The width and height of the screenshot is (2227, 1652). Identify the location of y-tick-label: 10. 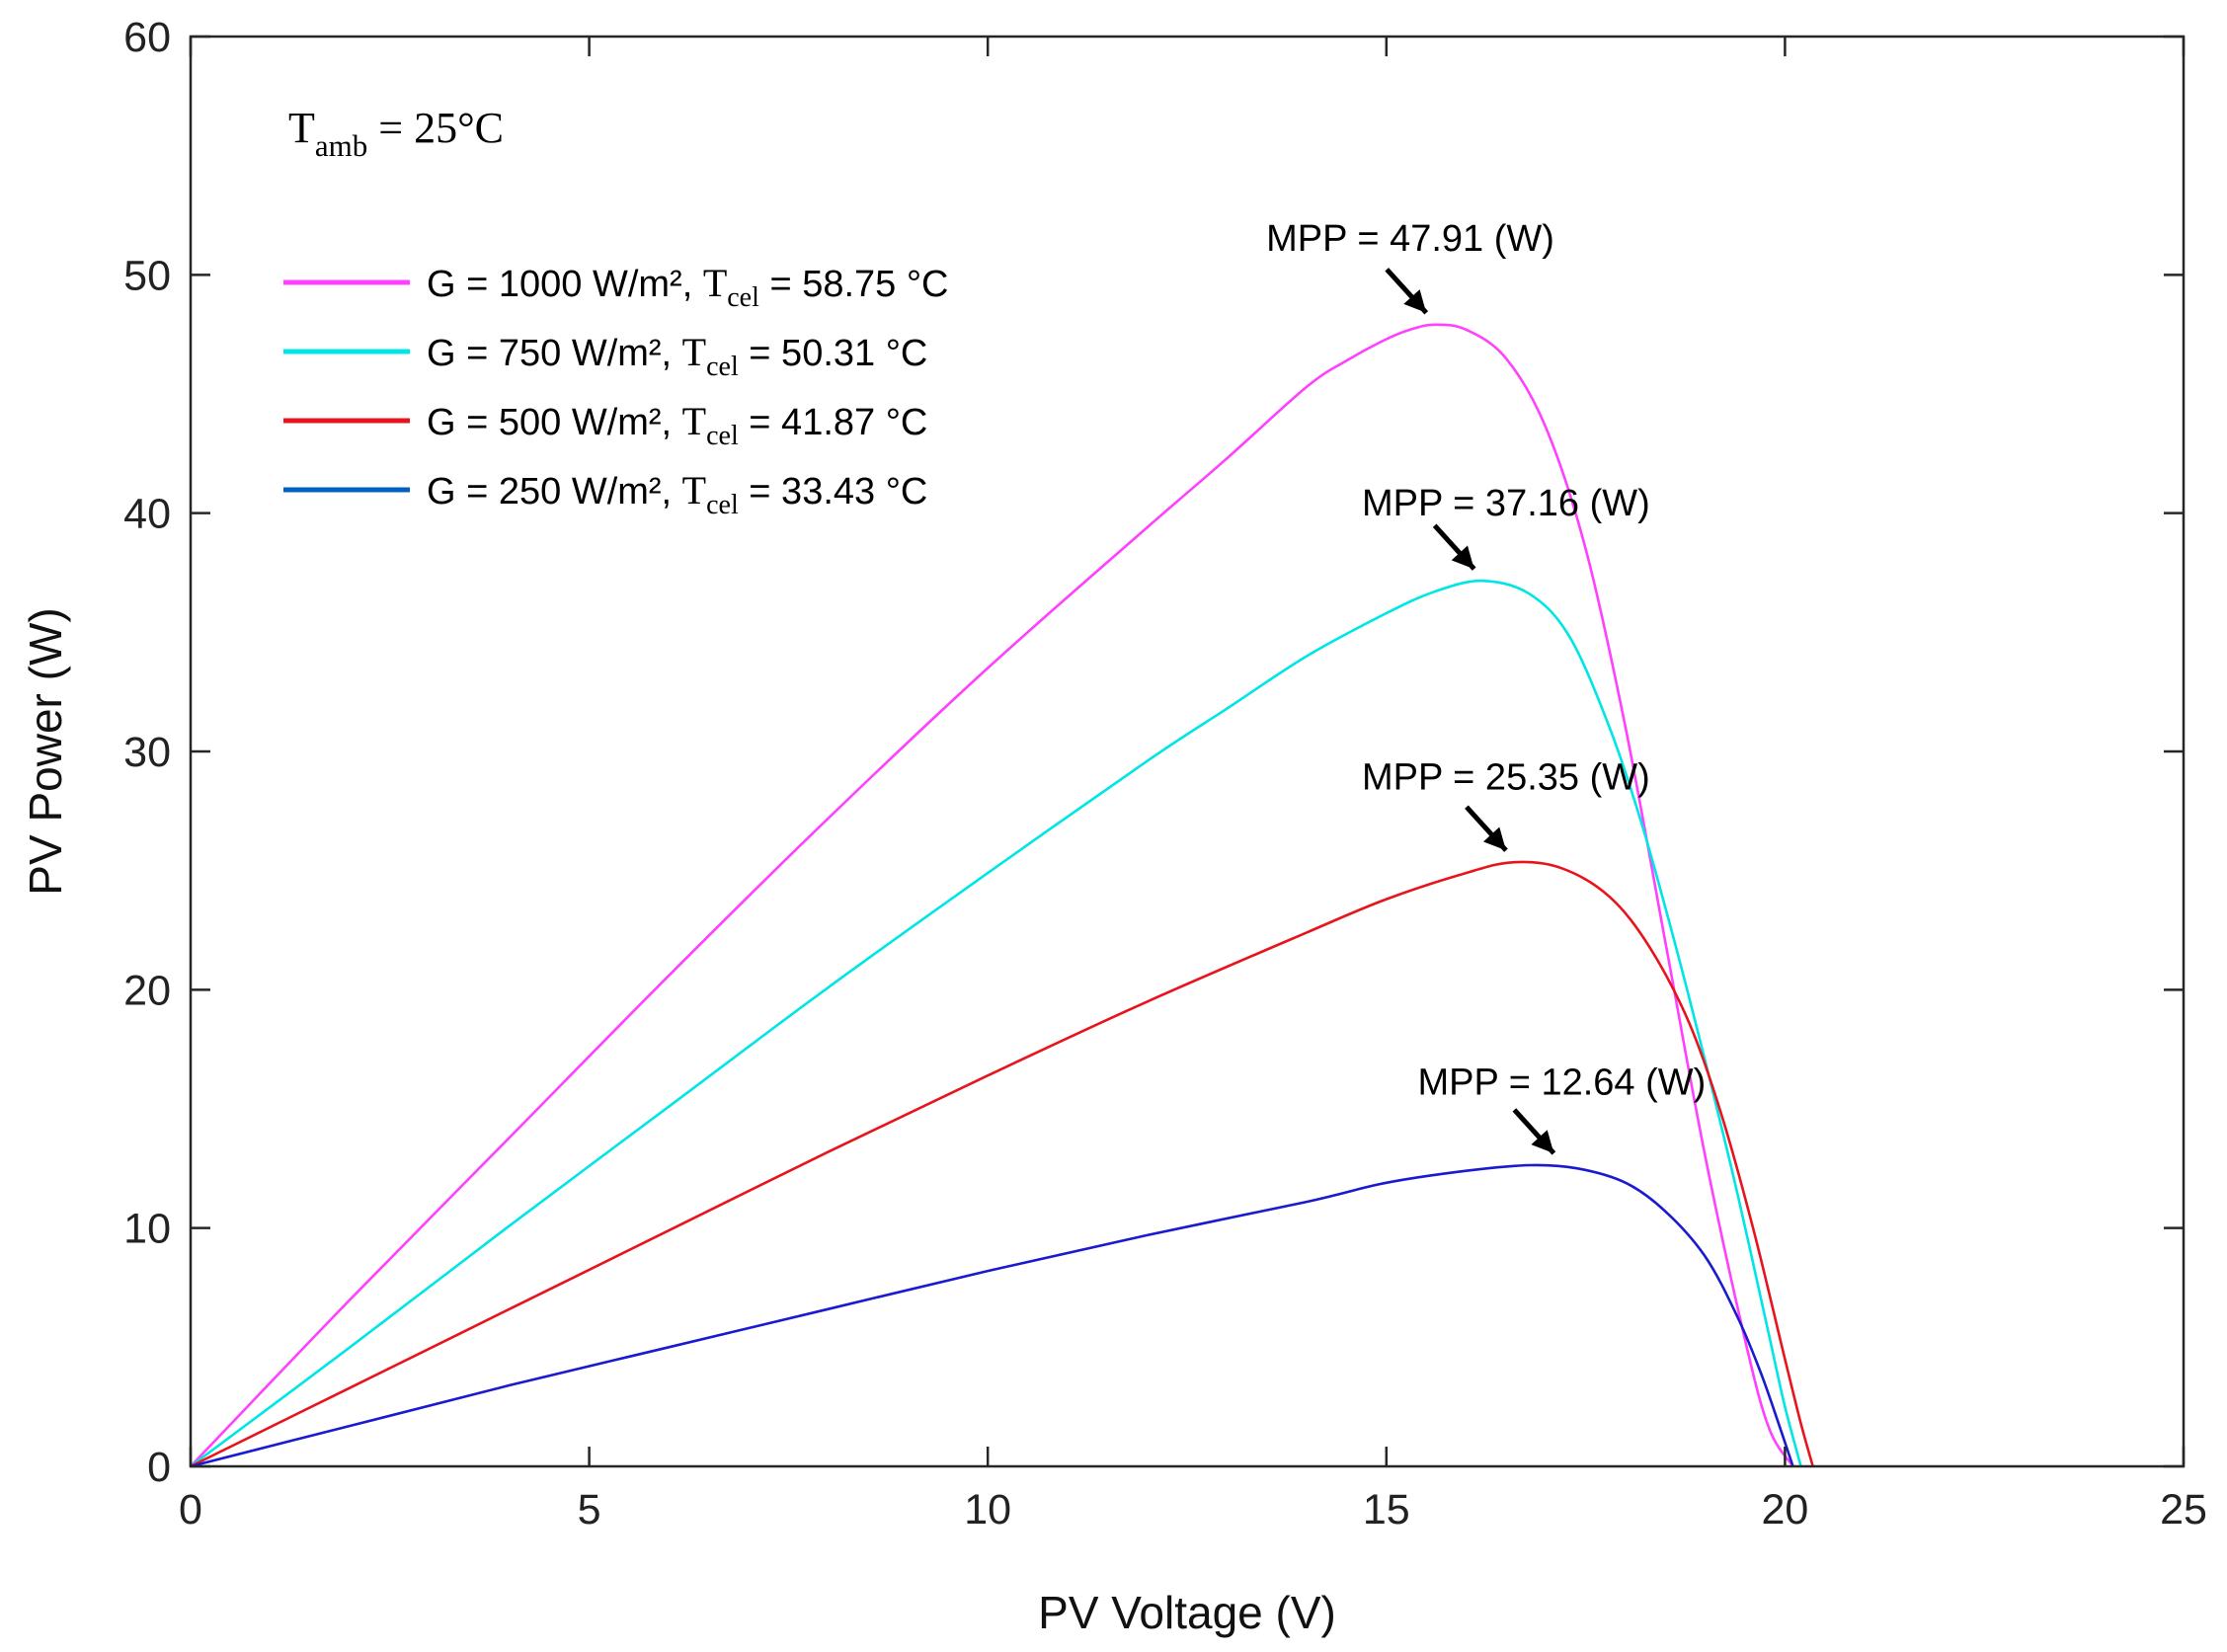
(147, 1229).